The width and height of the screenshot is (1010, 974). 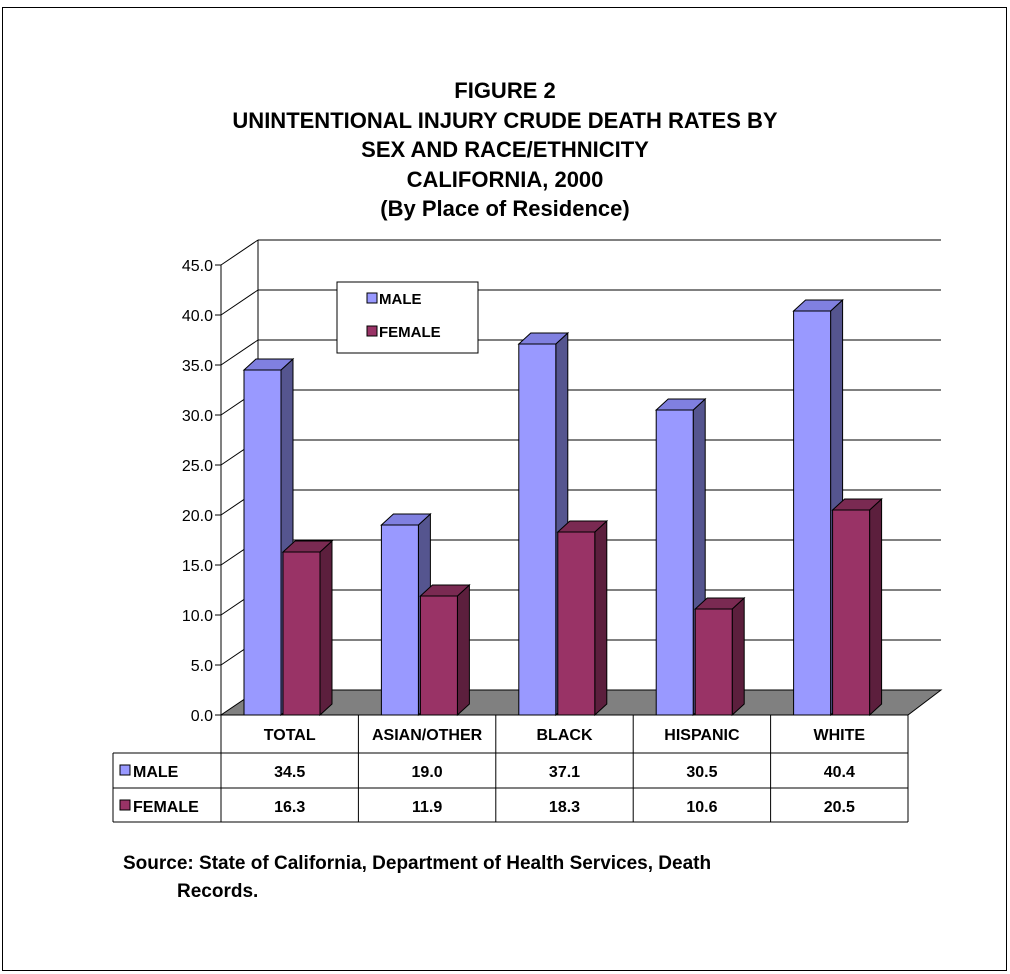 What do you see at coordinates (197, 266) in the screenshot?
I see `y-tick-label: 45.0` at bounding box center [197, 266].